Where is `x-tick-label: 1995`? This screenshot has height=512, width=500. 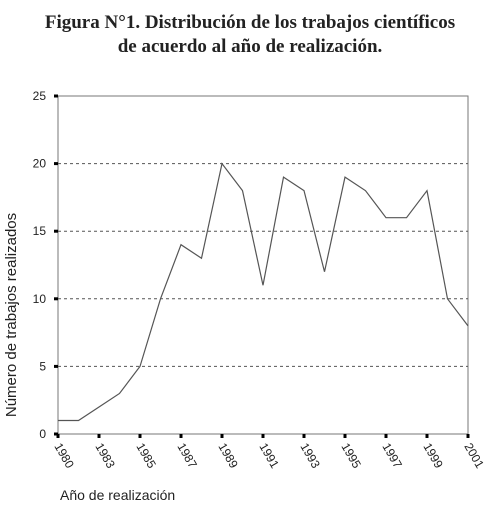
x-tick-label: 1995 is located at coordinates (351, 456).